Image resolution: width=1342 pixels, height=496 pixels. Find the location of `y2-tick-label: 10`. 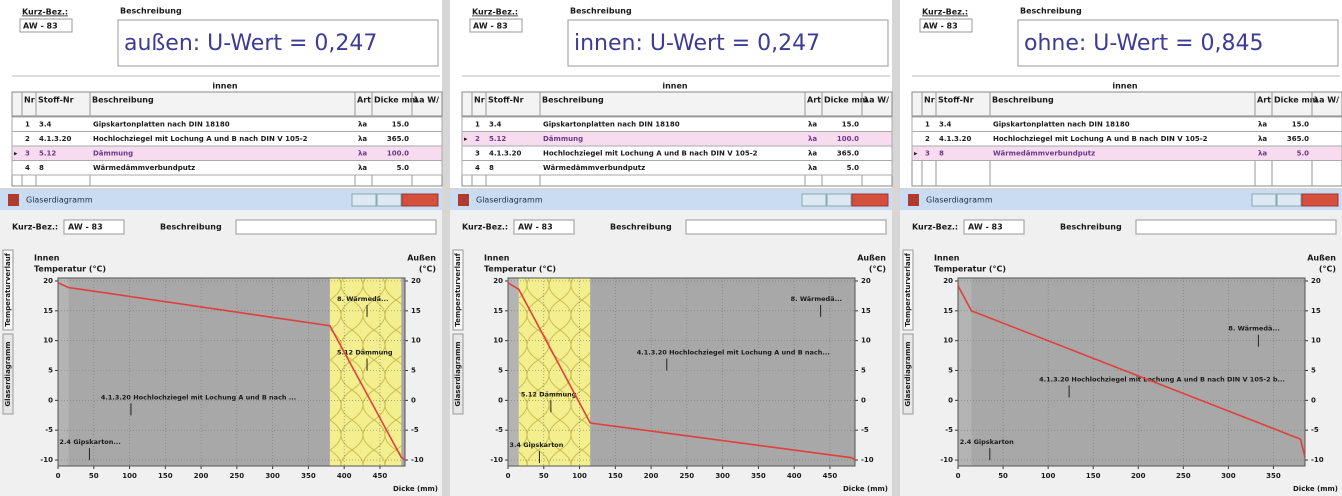

y2-tick-label: 10 is located at coordinates (416, 341).